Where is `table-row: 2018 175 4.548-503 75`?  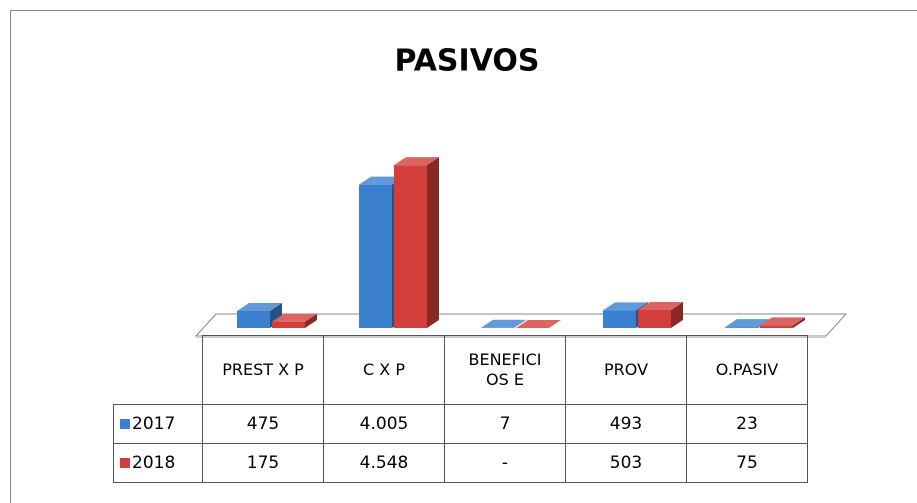 table-row: 2018 175 4.548-503 75 is located at coordinates (460, 463).